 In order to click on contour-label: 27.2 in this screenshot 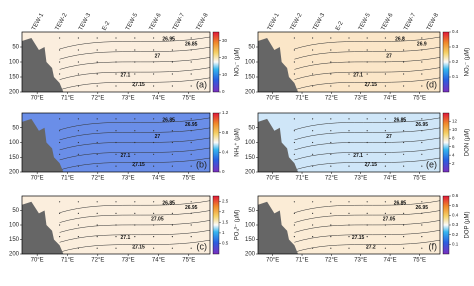, I will do `click(371, 247)`.